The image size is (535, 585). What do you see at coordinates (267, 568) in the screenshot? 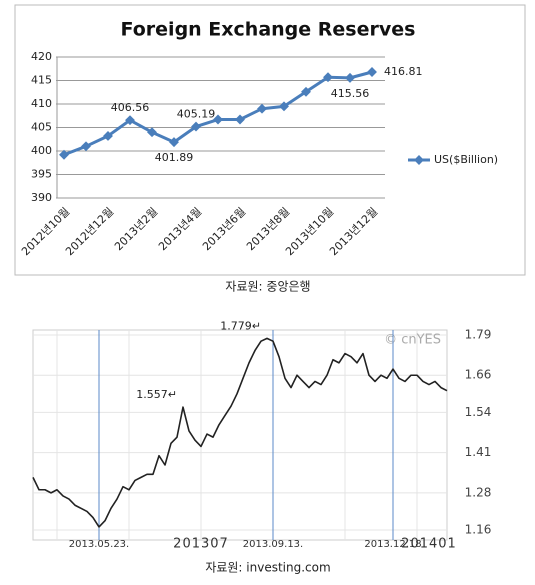
I see `source-note: 자료원: investing.com` at bounding box center [267, 568].